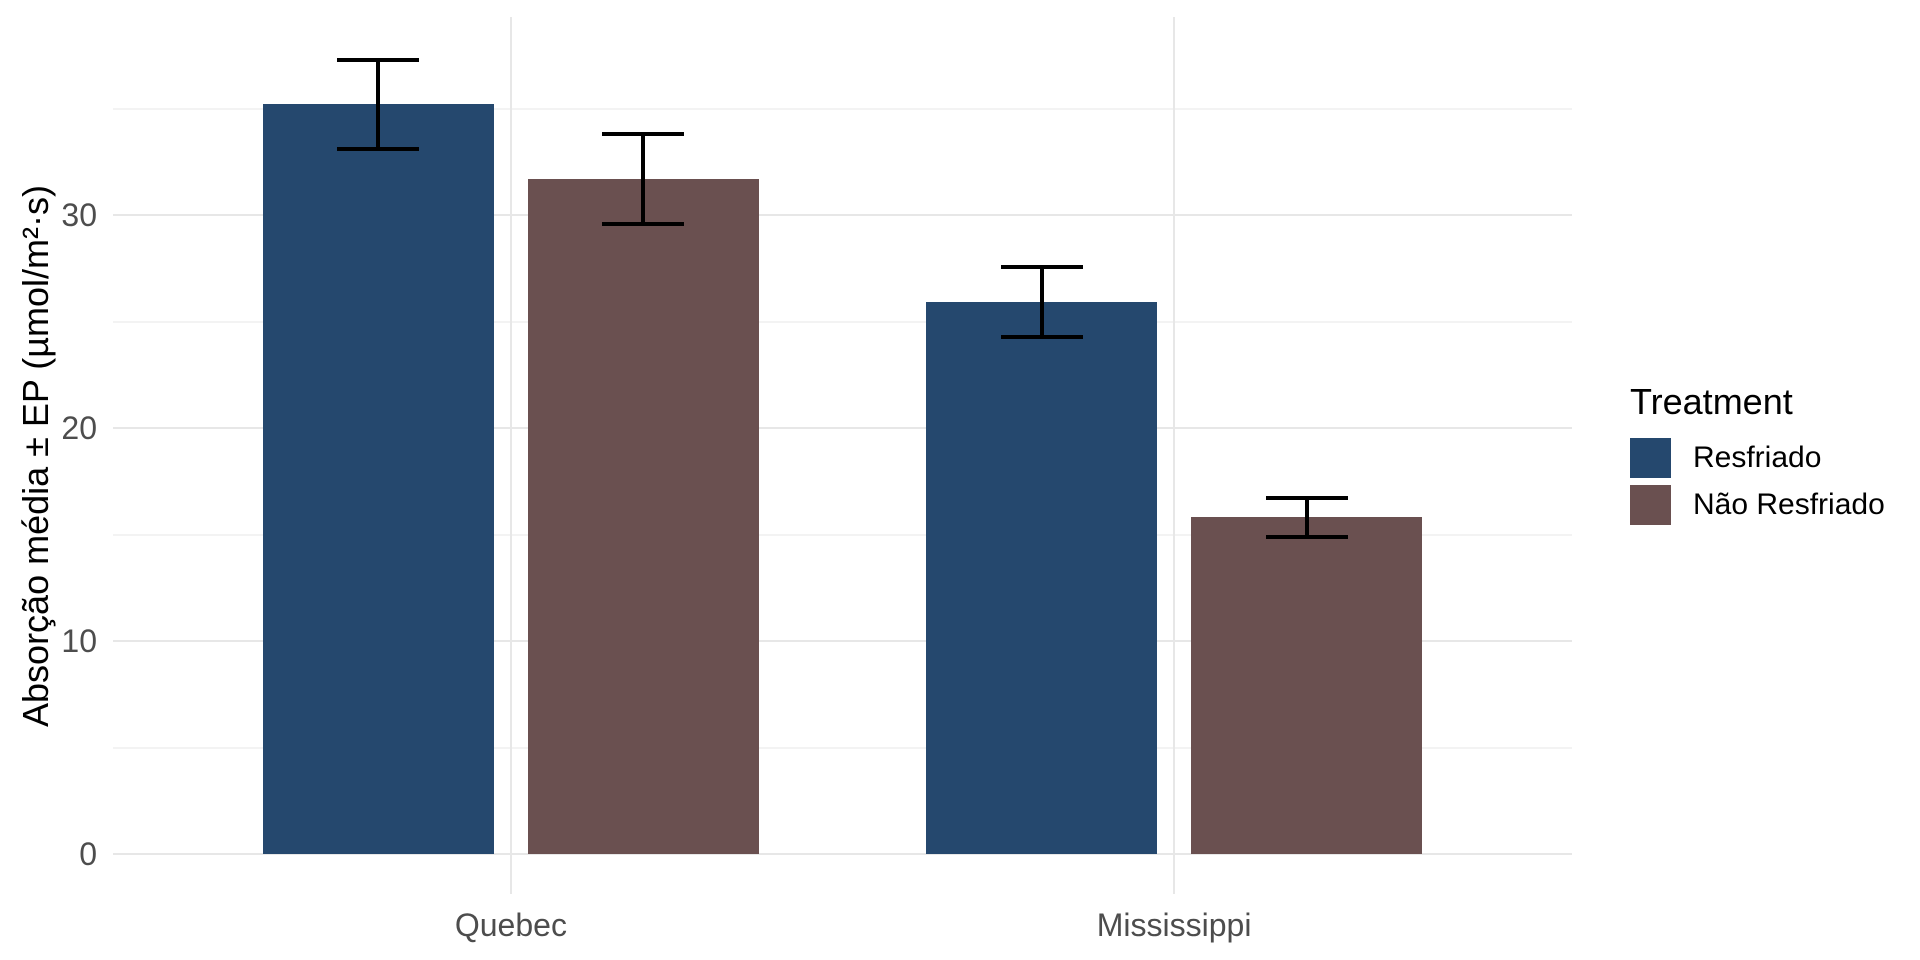 Image resolution: width=1920 pixels, height=960 pixels. Describe the element at coordinates (1757, 481) in the screenshot. I see `legend-items: Resfriado Não Resfriado` at that location.